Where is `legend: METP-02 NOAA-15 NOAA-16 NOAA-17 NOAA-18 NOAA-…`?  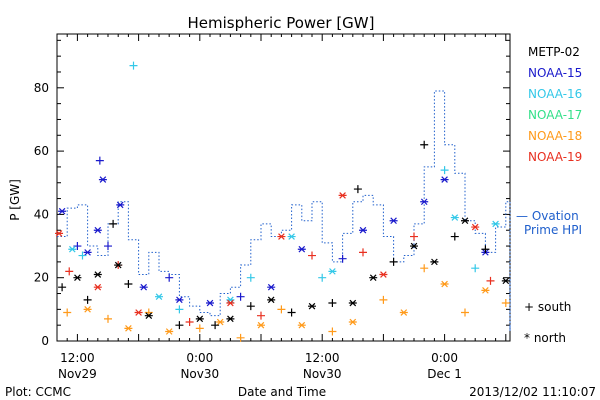 legend: METP-02 NOAA-15 NOAA-16 NOAA-17 NOAA-18 NOAA-… is located at coordinates (549, 195).